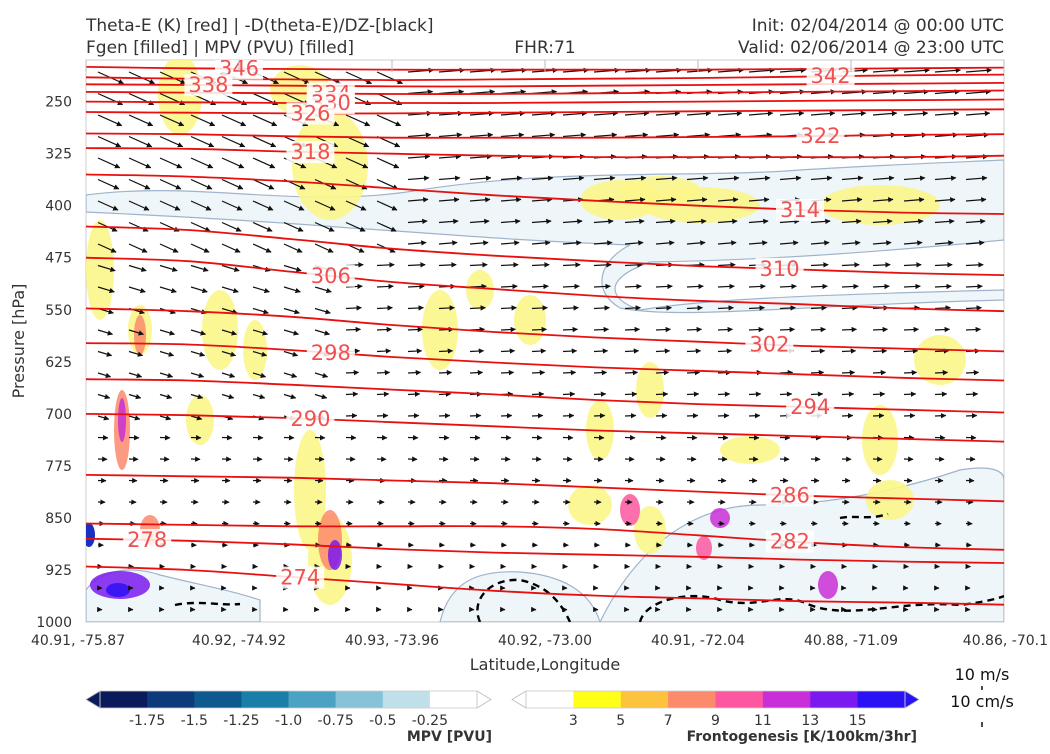 This screenshot has height=754, width=1050. What do you see at coordinates (1005, 641) in the screenshot?
I see `x-tick-6: 40.86, -70.1` at bounding box center [1005, 641].